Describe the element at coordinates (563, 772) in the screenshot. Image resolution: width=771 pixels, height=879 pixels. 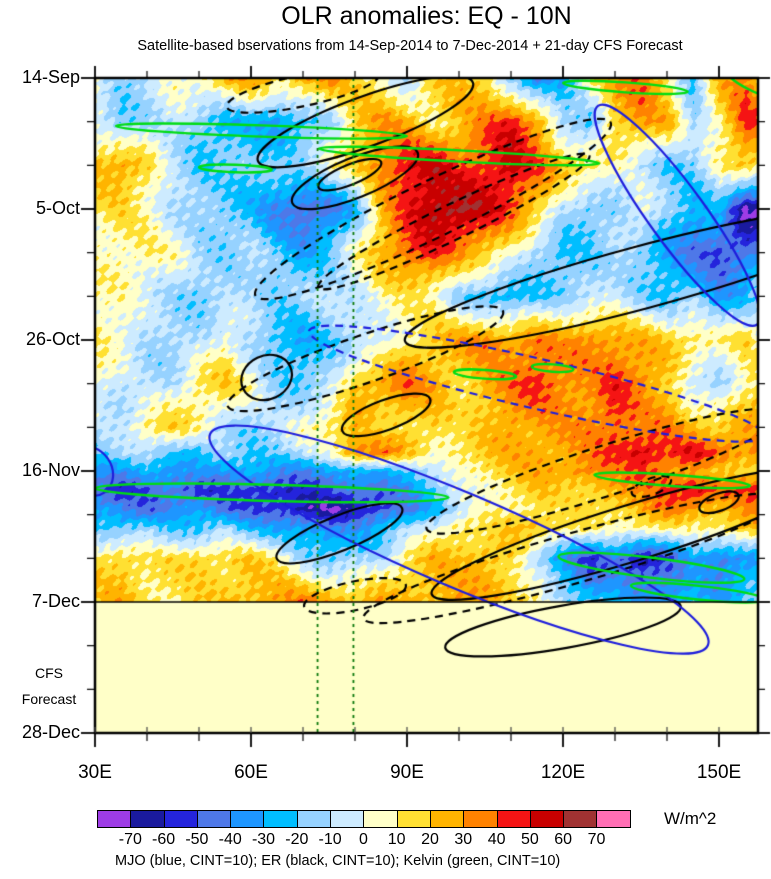
I see `x-tick-label: 120E` at that location.